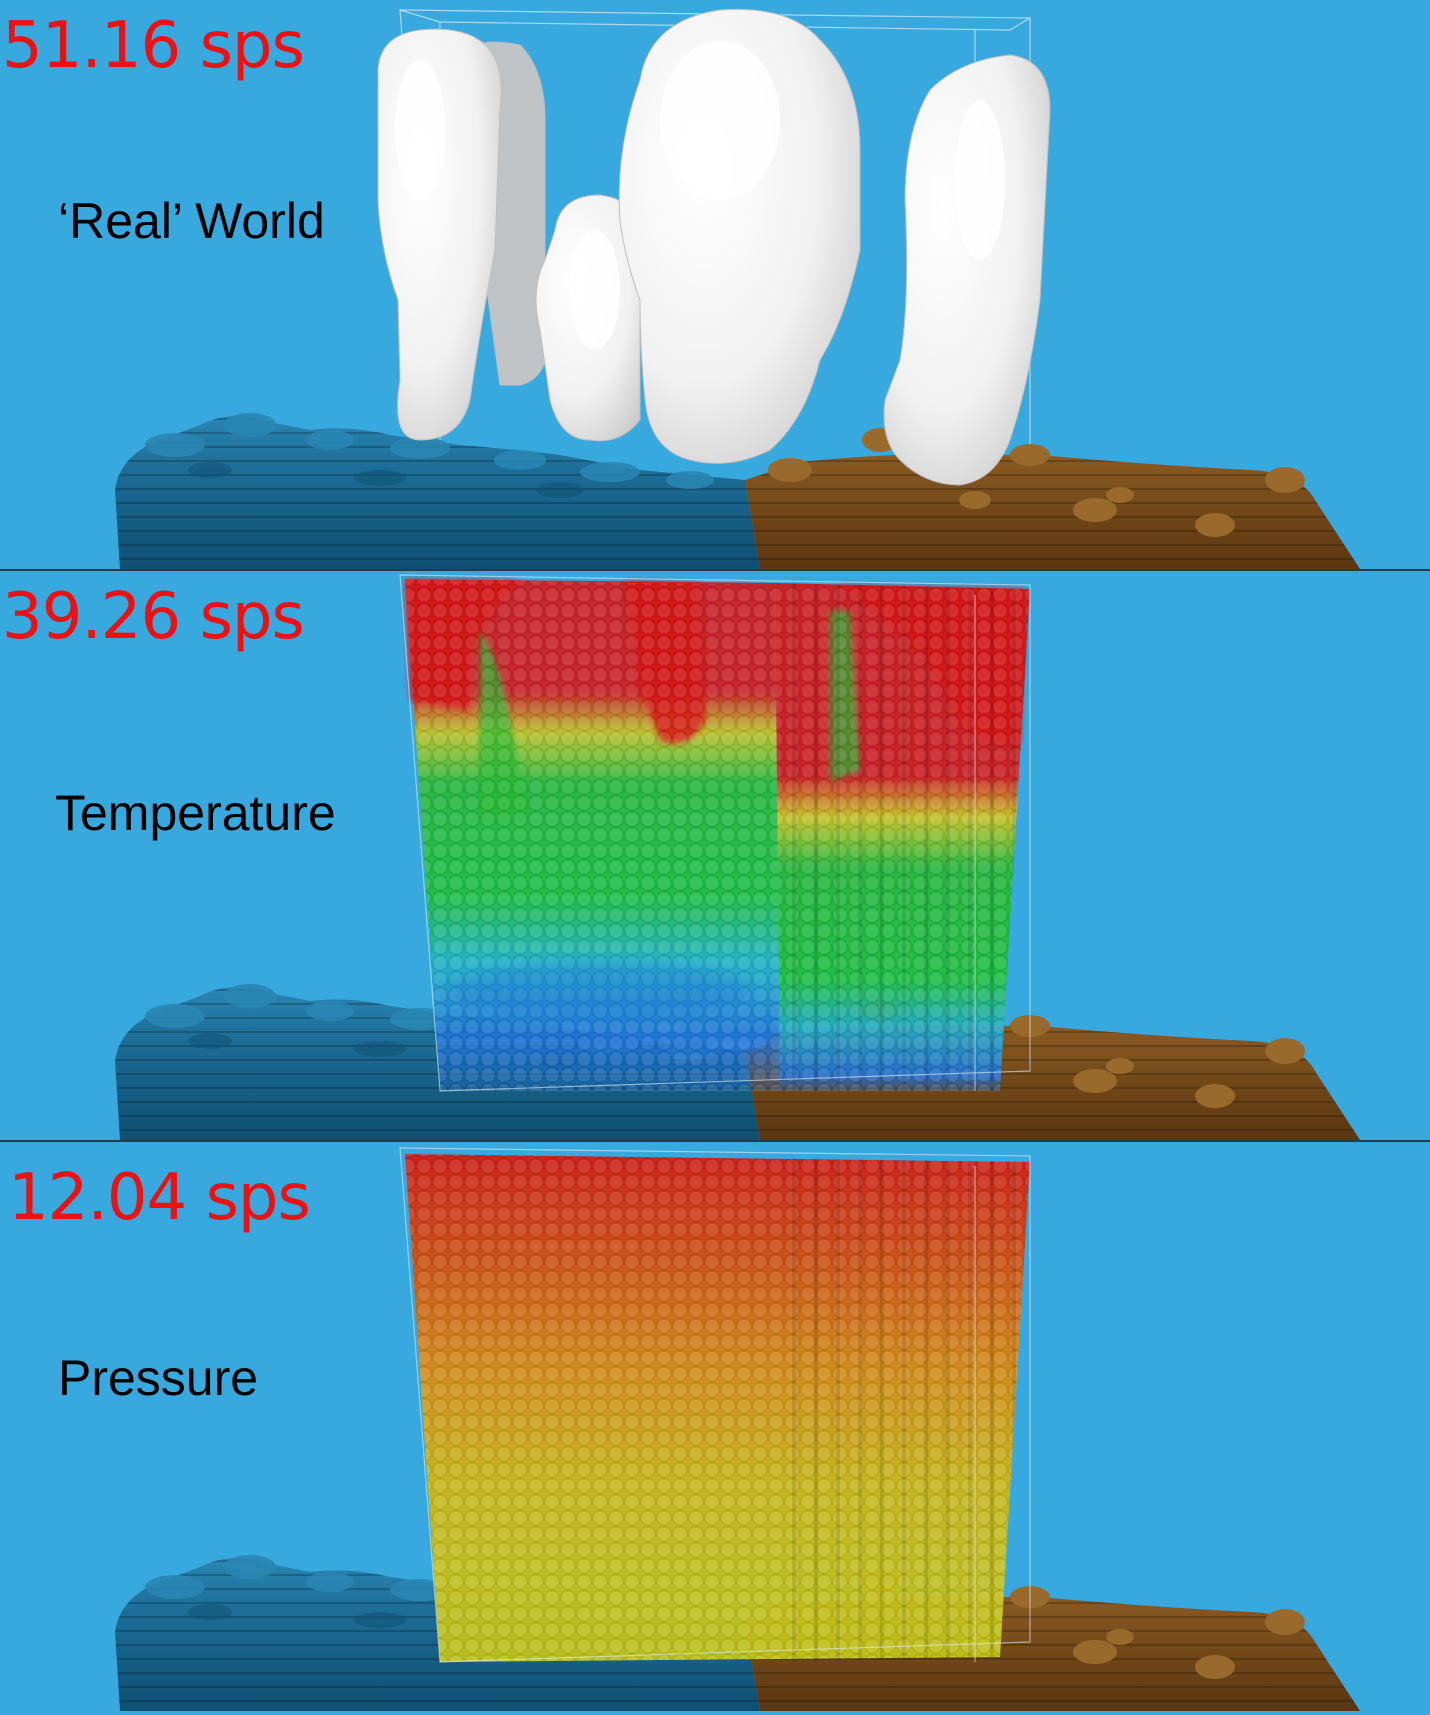 Image resolution: width=1430 pixels, height=1715 pixels. Describe the element at coordinates (159, 1198) in the screenshot. I see `rate-readout: 12.04 sps` at that location.